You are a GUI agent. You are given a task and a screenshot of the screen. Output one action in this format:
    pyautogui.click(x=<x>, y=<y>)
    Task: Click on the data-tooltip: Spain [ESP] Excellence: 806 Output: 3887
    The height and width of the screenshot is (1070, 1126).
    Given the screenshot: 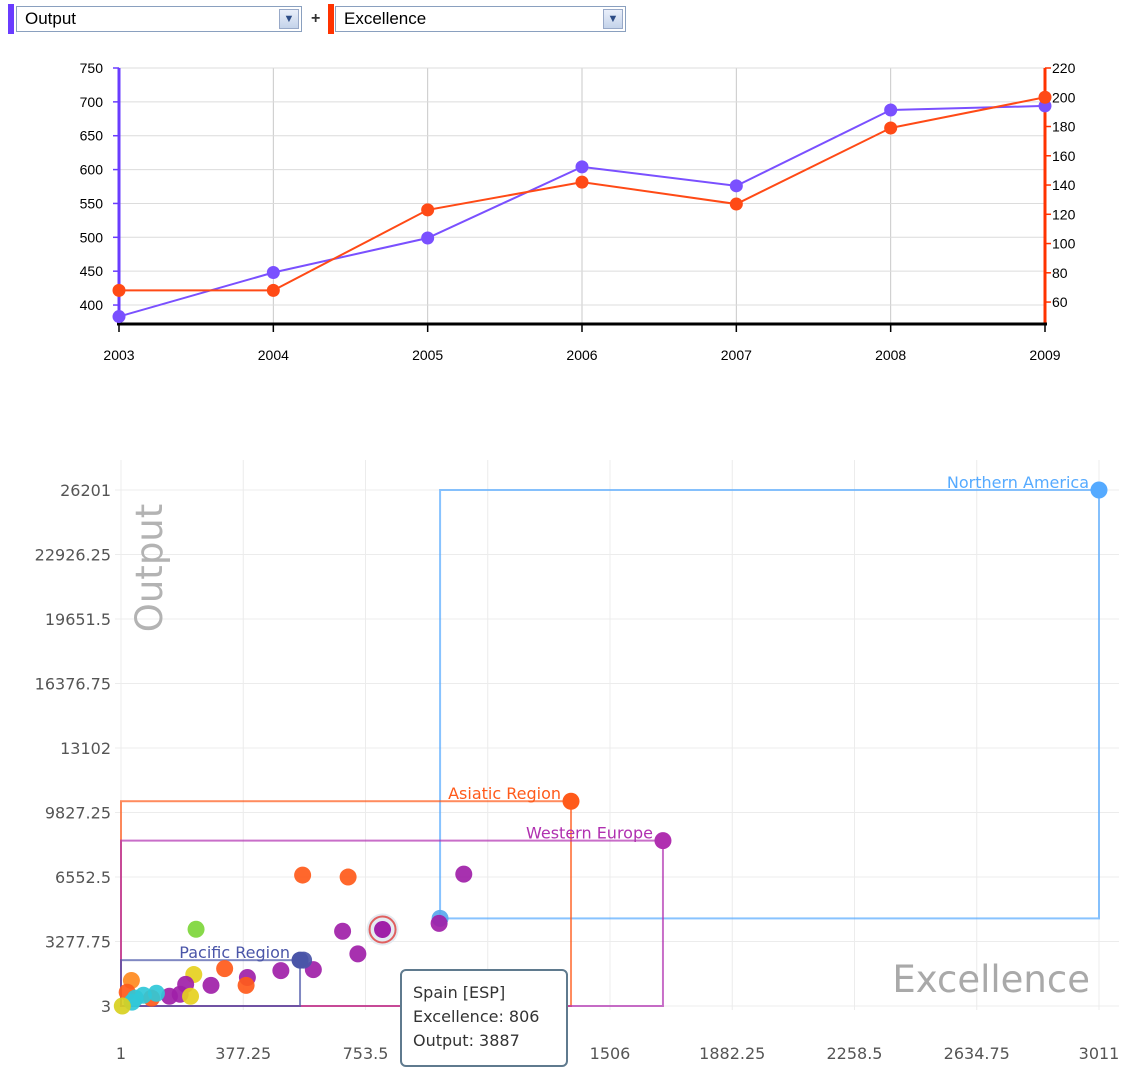 What is the action you would take?
    pyautogui.click(x=484, y=1018)
    